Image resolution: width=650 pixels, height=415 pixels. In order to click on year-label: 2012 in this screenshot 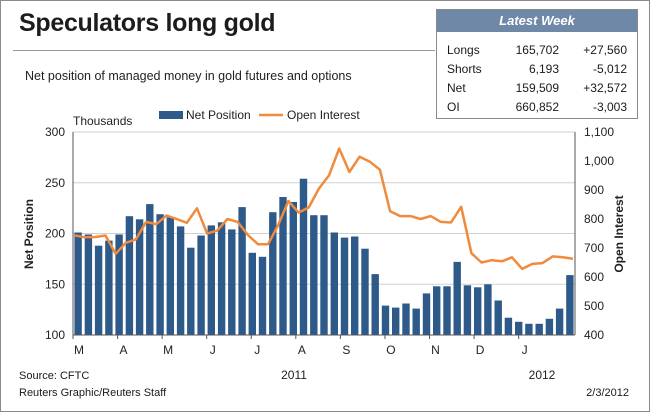, I will do `click(542, 375)`.